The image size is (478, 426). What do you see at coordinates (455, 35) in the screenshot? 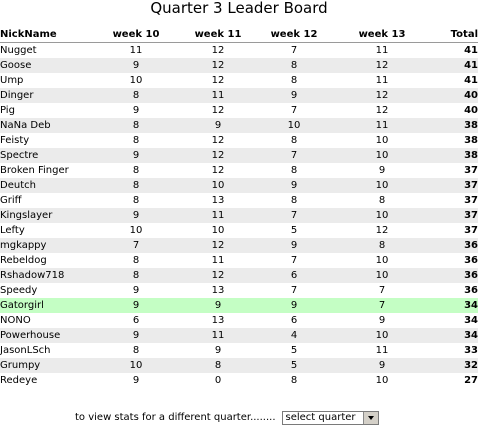
I see `col-header-total: Total` at bounding box center [455, 35].